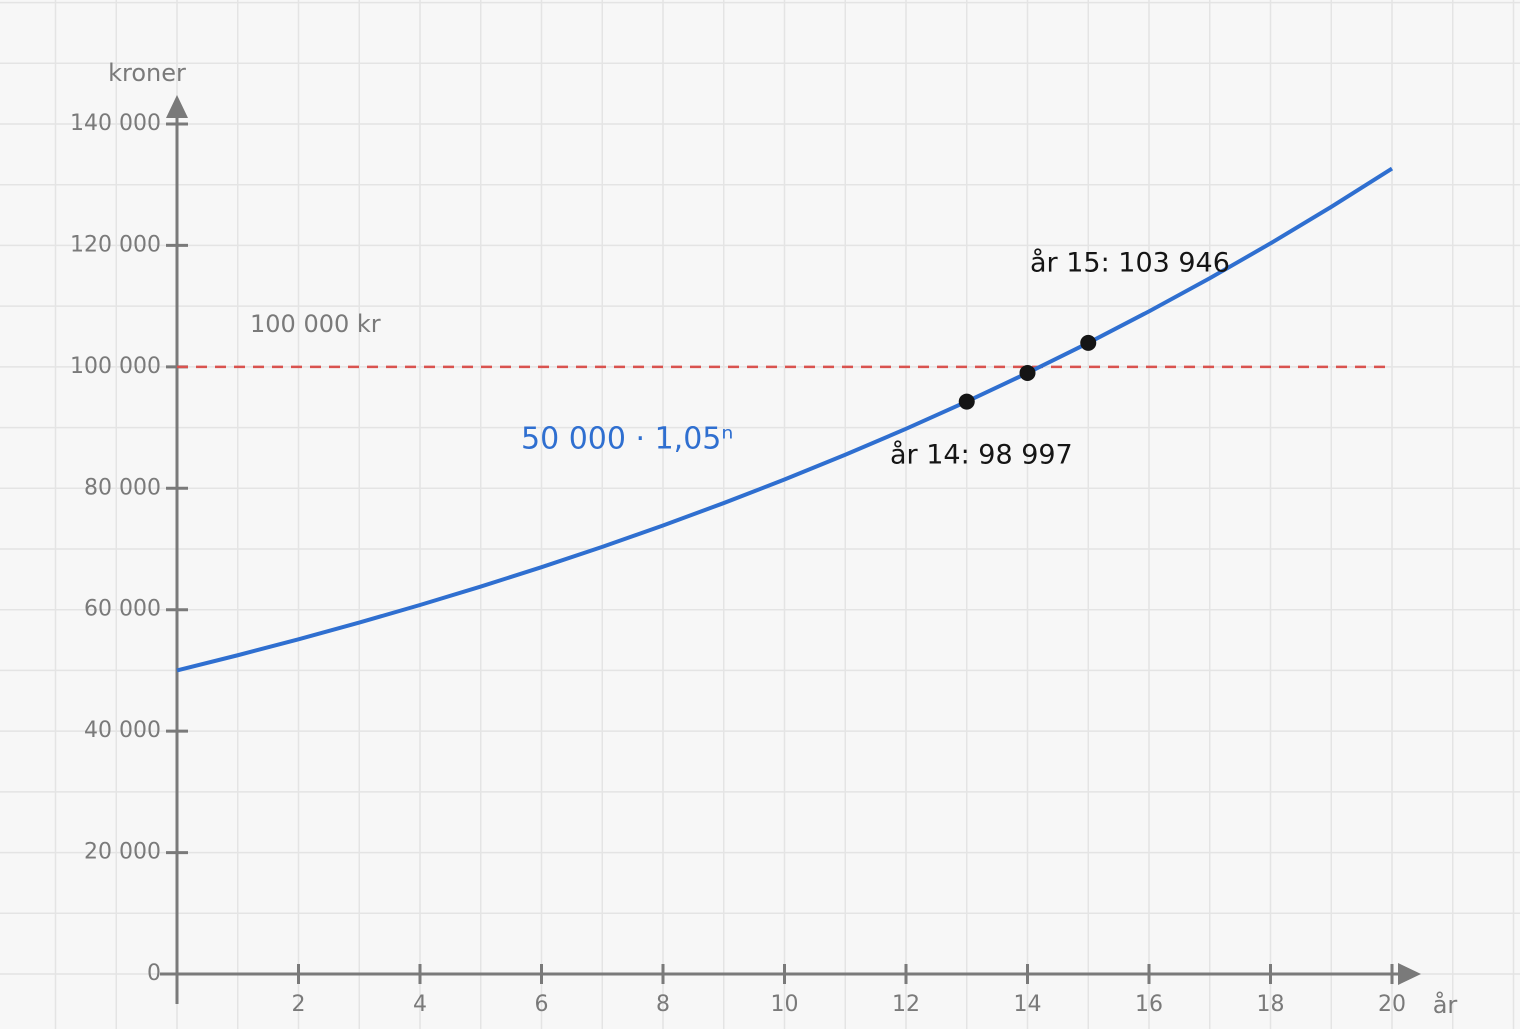 This screenshot has height=1029, width=1520. Describe the element at coordinates (1392, 1004) in the screenshot. I see `x-tick-label: 20` at that location.